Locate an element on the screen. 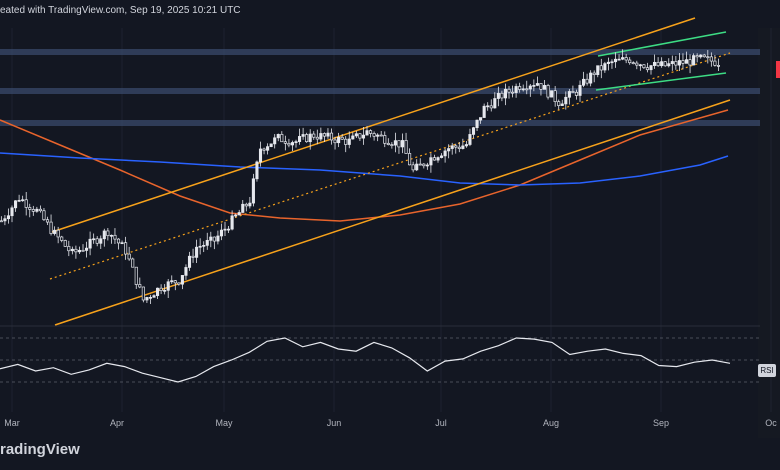  x-tick-label: Sep is located at coordinates (661, 423).